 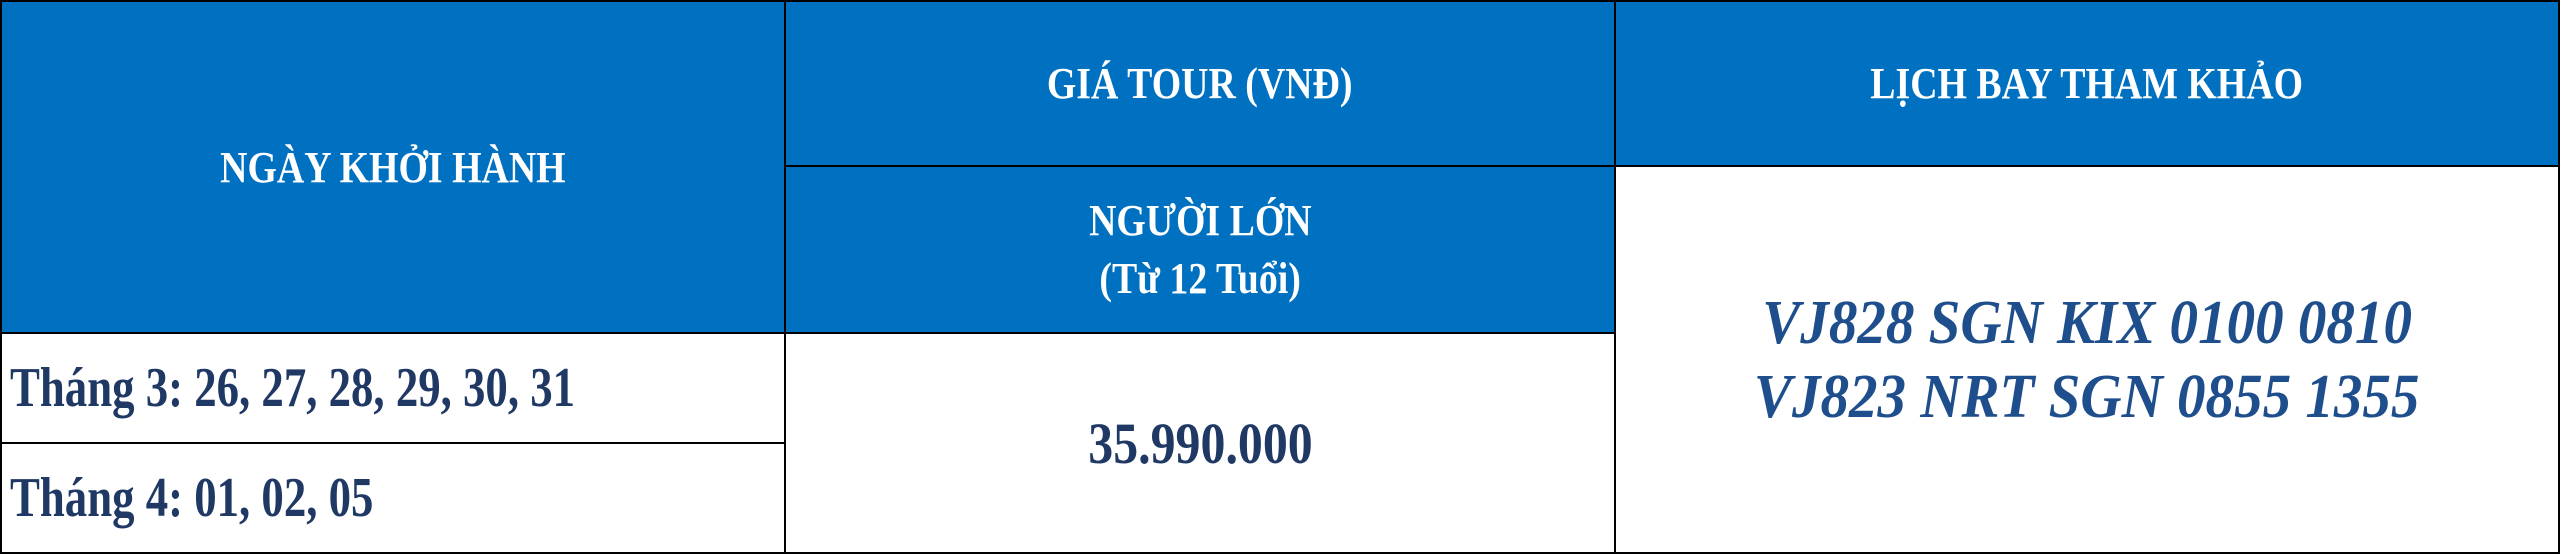 I want to click on header-label: LỊCH BAY THAM KHẢO, so click(x=2087, y=83).